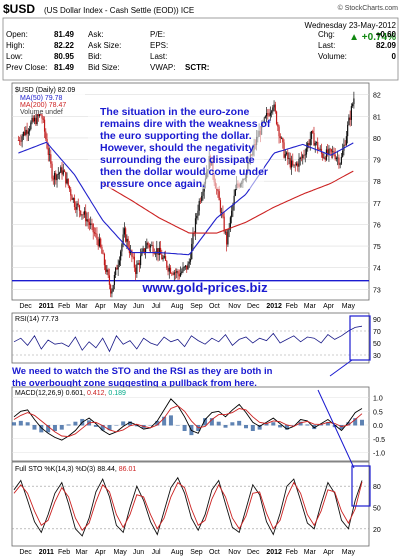 This screenshot has height=558, width=401. I want to click on main-annotation-line: then the dollar would come under, so click(184, 172).